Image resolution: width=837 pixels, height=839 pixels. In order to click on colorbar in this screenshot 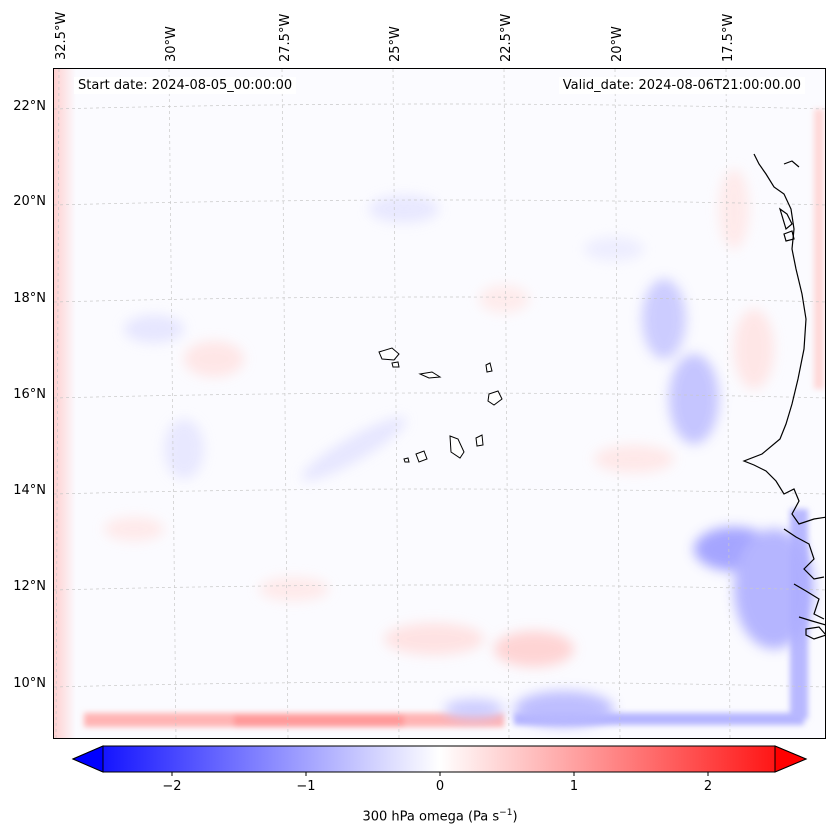, I will do `click(439, 760)`.